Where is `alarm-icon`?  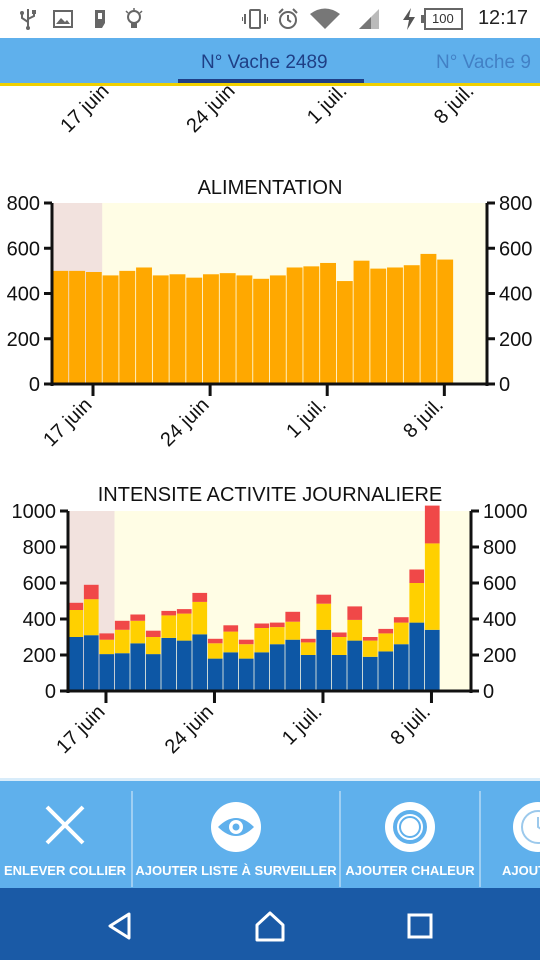
alarm-icon is located at coordinates (288, 19).